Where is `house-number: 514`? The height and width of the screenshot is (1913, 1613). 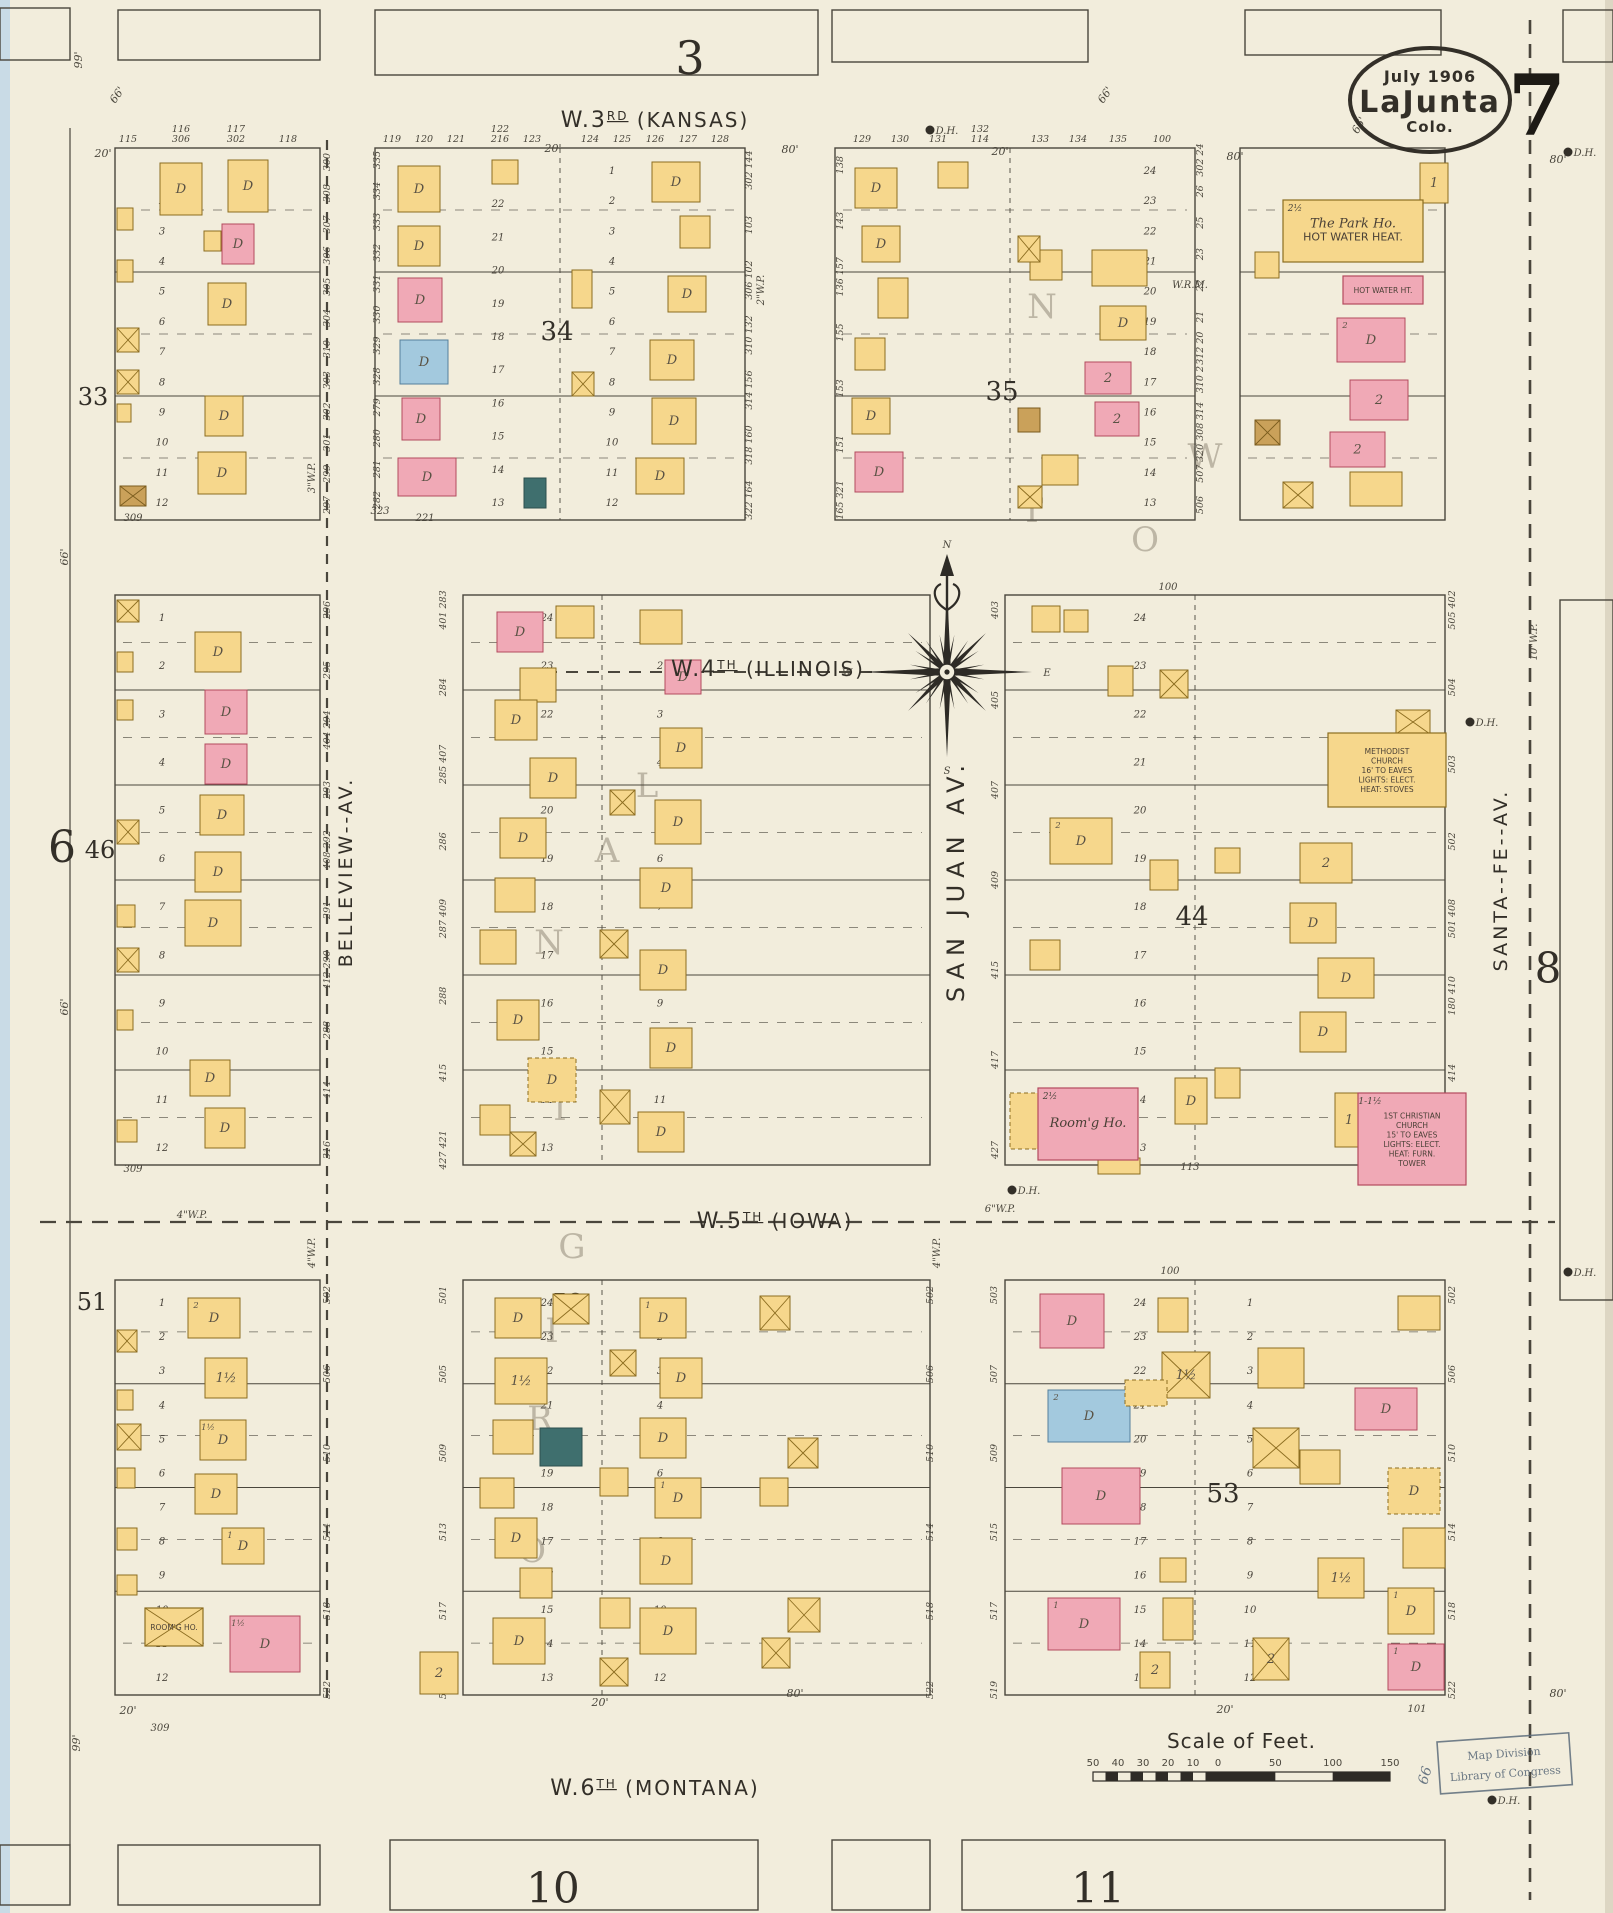
house-number: 514 is located at coordinates (327, 1532).